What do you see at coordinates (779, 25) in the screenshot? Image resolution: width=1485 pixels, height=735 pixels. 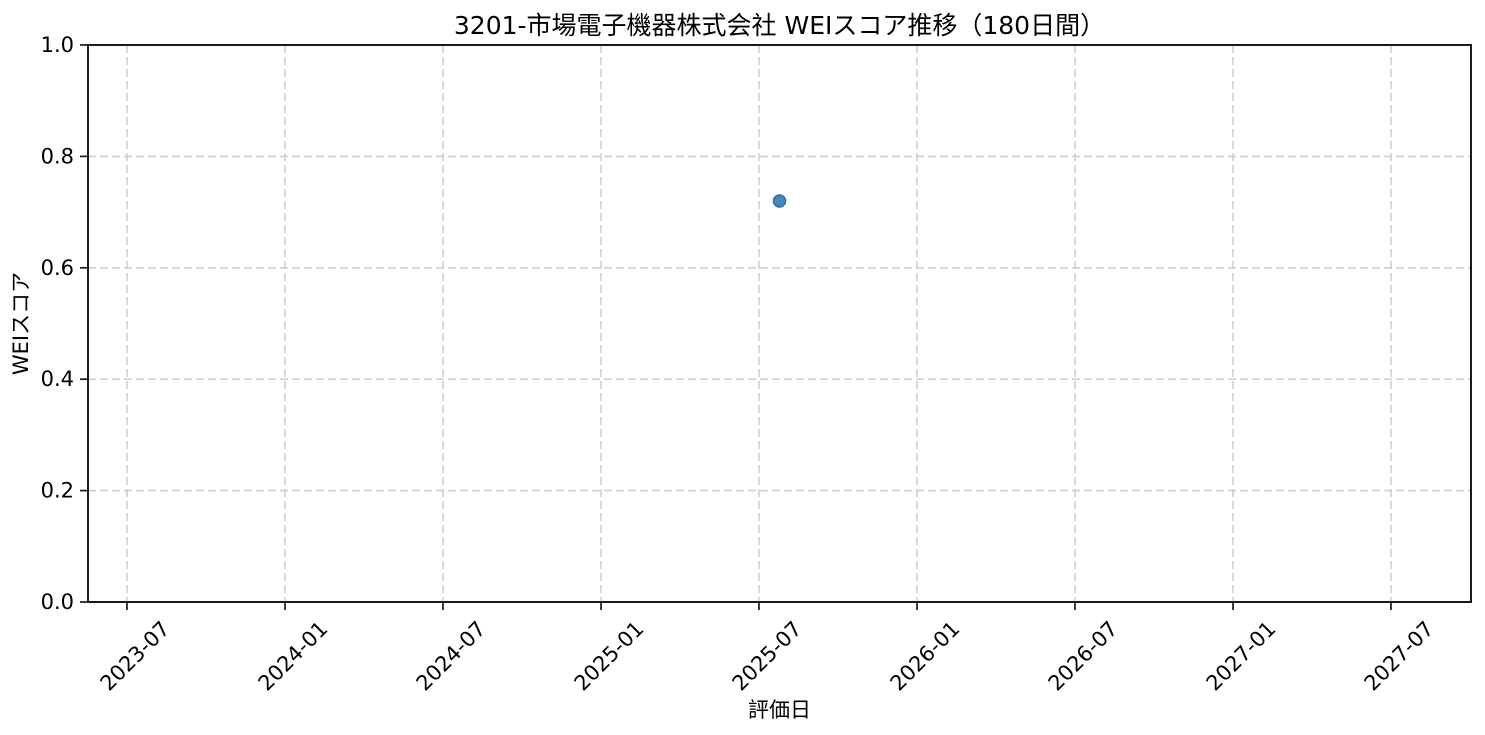 I see `chart-title: 3201-市場電子機器株式会社 WEIスコア推移（180日間）` at bounding box center [779, 25].